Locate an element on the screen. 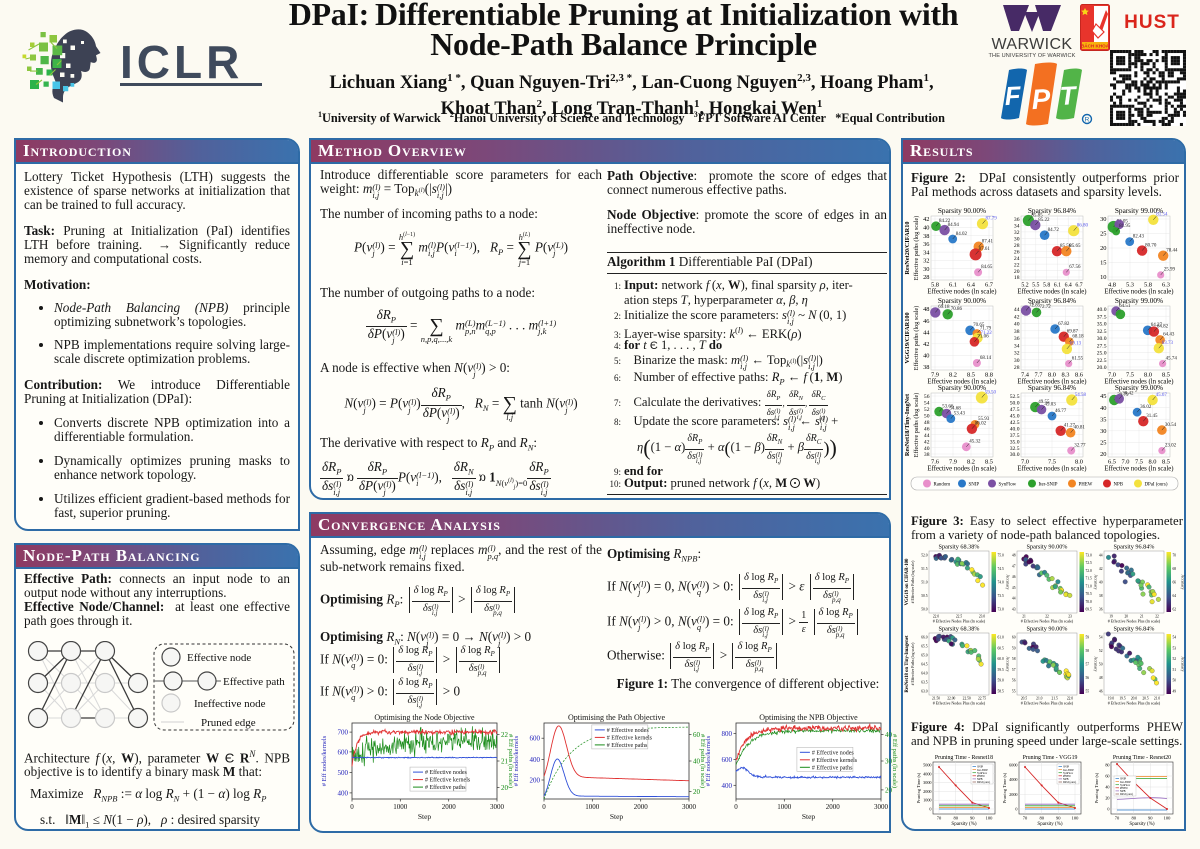 This screenshot has width=1200, height=849. svg-text: 64.5 is located at coordinates (924, 665).